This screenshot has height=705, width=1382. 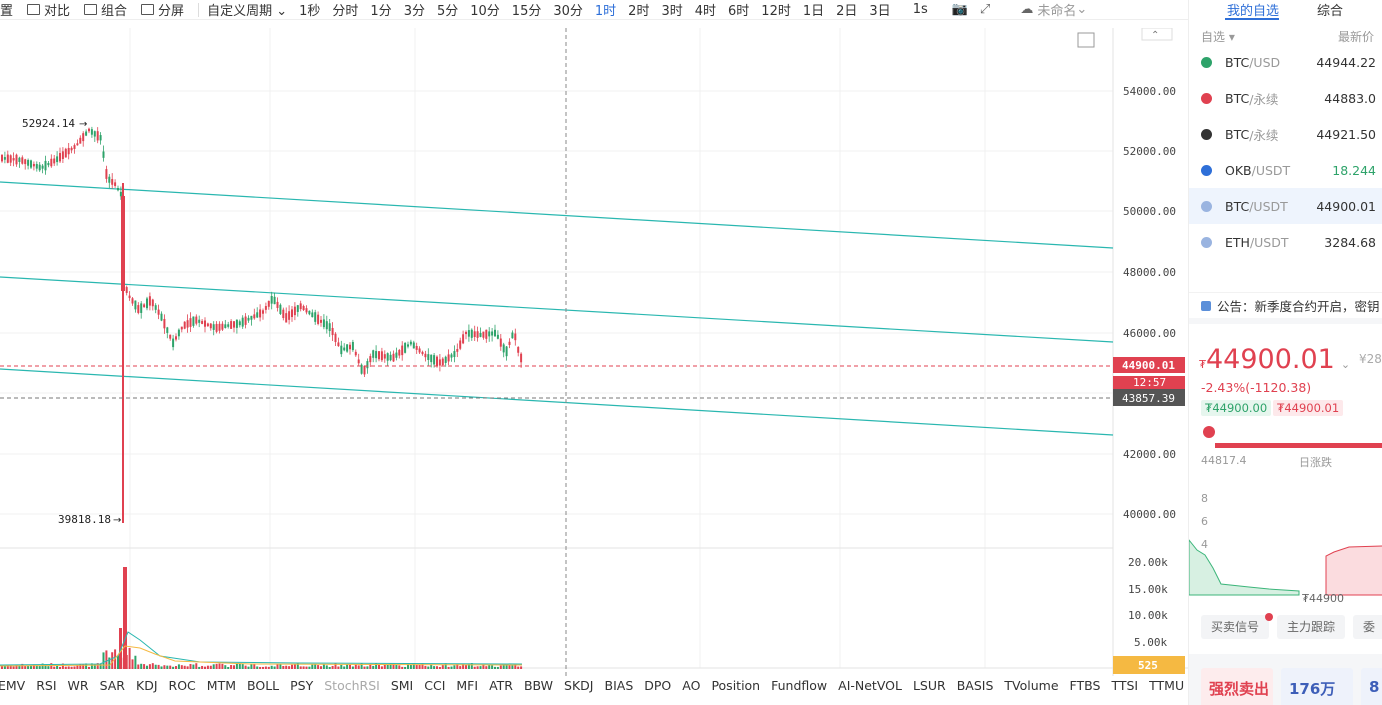 What do you see at coordinates (1218, 36) in the screenshot?
I see `watchlist-filter: 自选 ▾` at bounding box center [1218, 36].